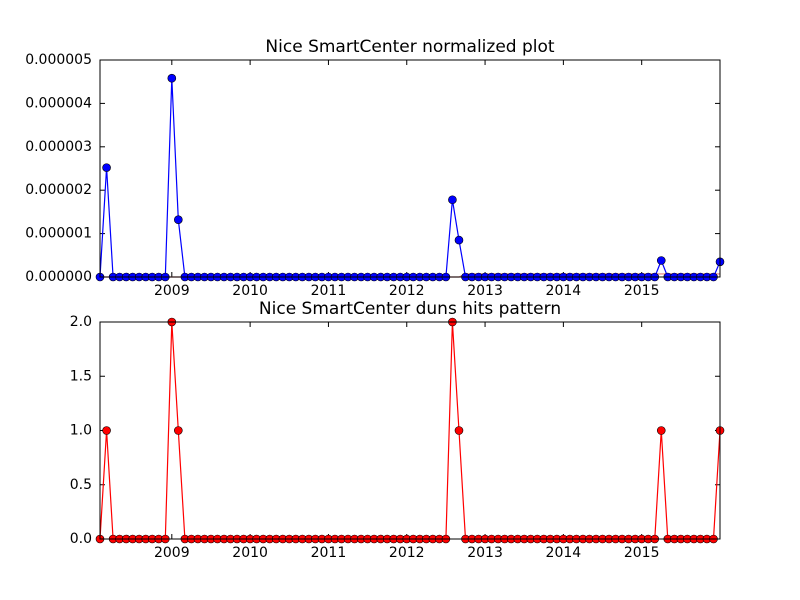 This screenshot has height=600, width=800. Describe the element at coordinates (58, 60) in the screenshot. I see `y-tick-label: 0.000005` at that location.